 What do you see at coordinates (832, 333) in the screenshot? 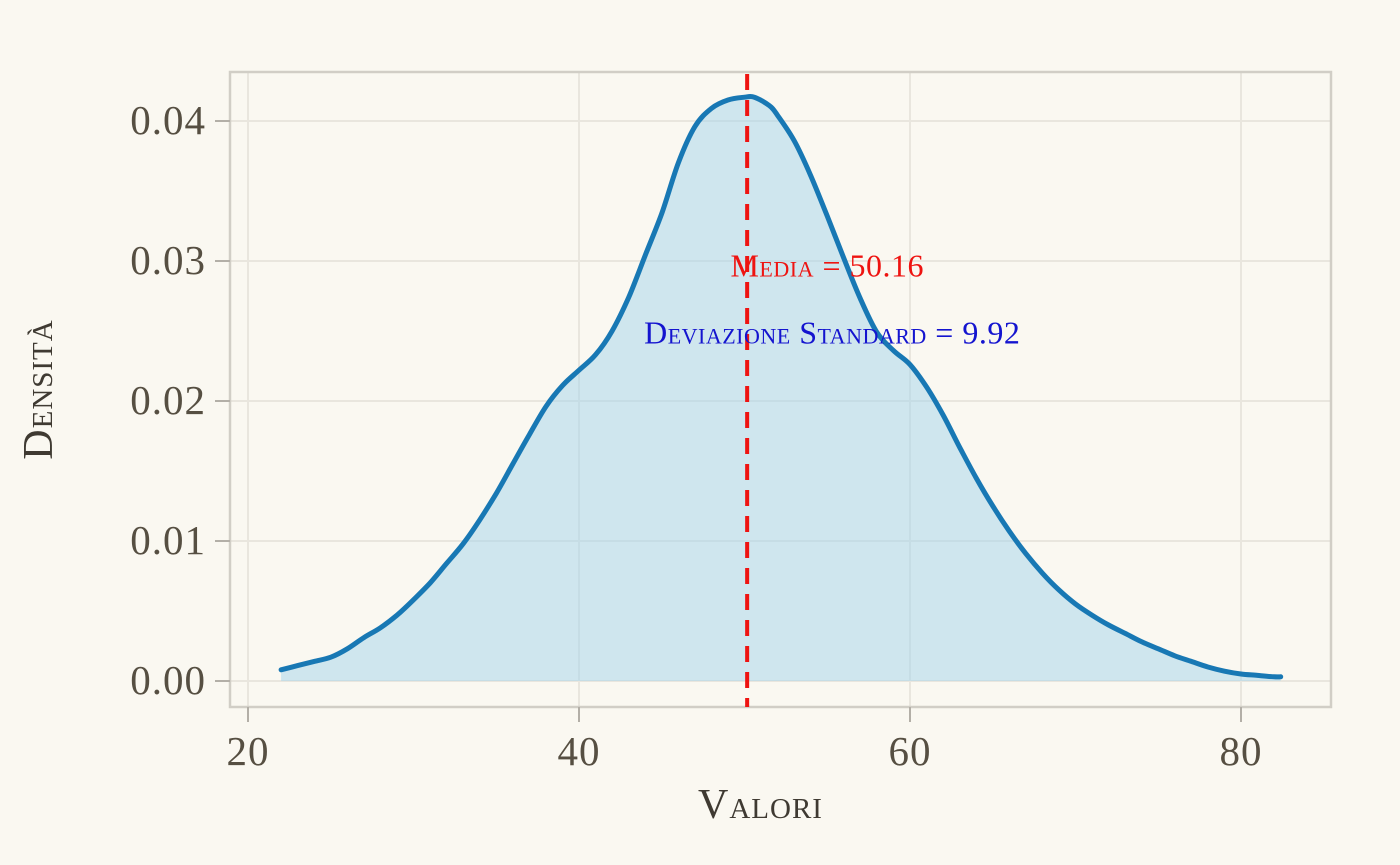
I see `annotation-deviazione-standard: Deviazione Standard = 9.92` at bounding box center [832, 333].